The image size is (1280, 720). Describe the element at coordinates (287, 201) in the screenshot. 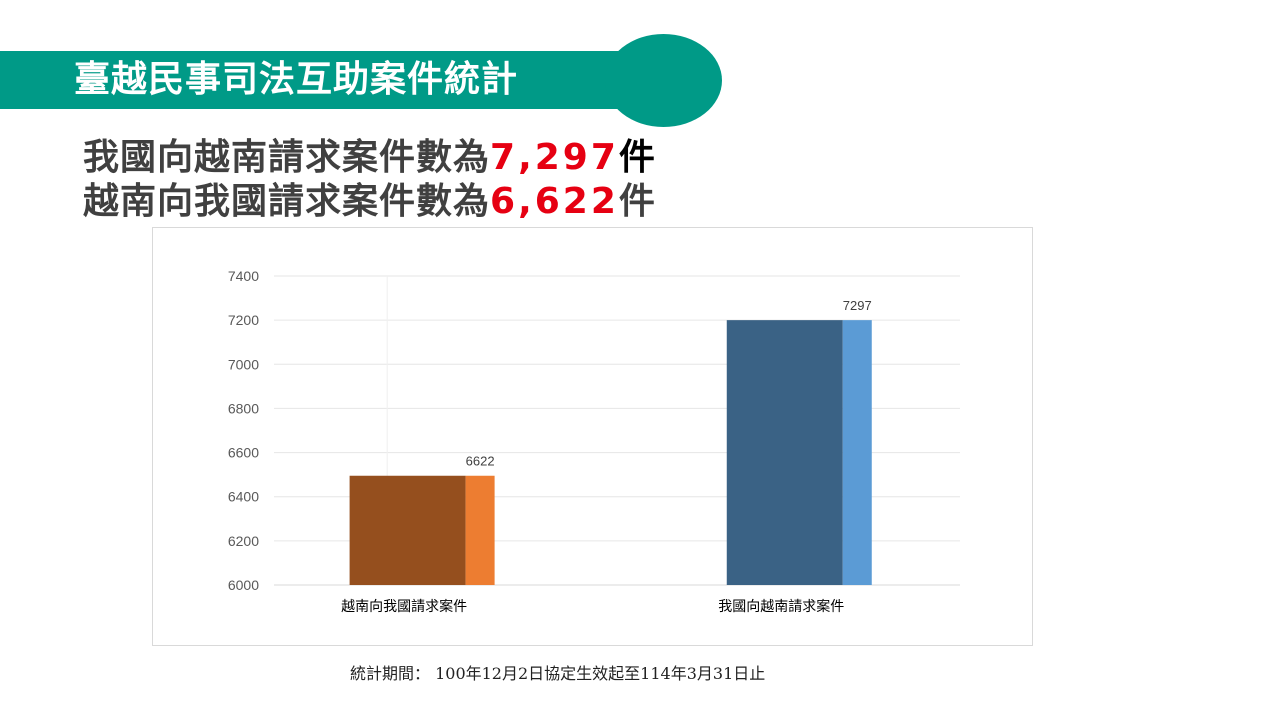

I see `headline-incoming-text: 越南向我國請求案件數為` at that location.